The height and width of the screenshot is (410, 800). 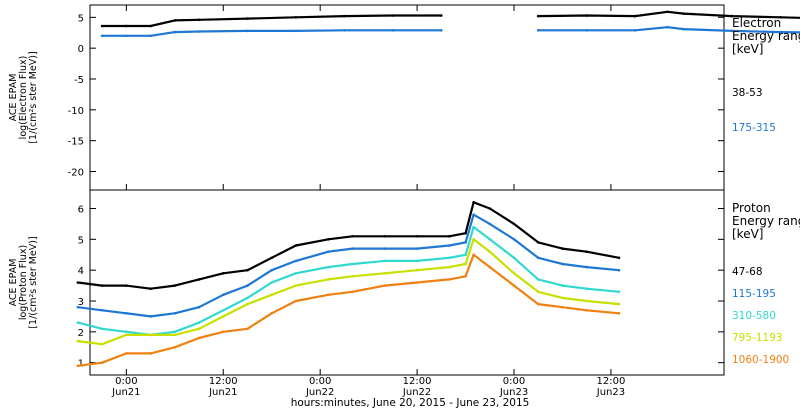 I want to click on legend-entry: 1060-1900, so click(x=760, y=360).